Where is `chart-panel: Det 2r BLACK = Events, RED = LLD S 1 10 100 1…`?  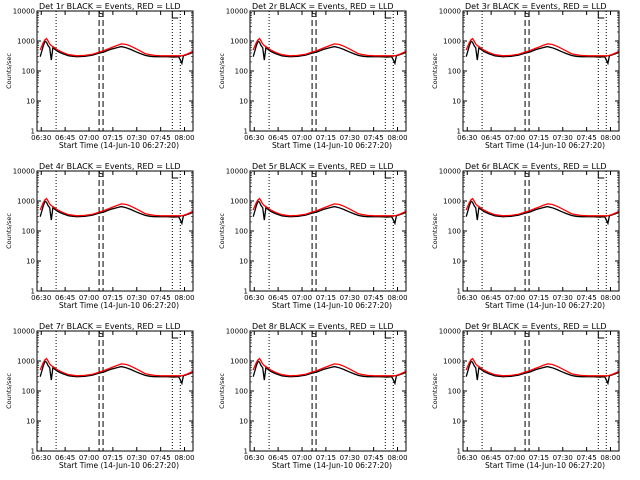
chart-panel: Det 2r BLACK = Events, RED = LLD S 1 10 100 1… is located at coordinates (319, 80).